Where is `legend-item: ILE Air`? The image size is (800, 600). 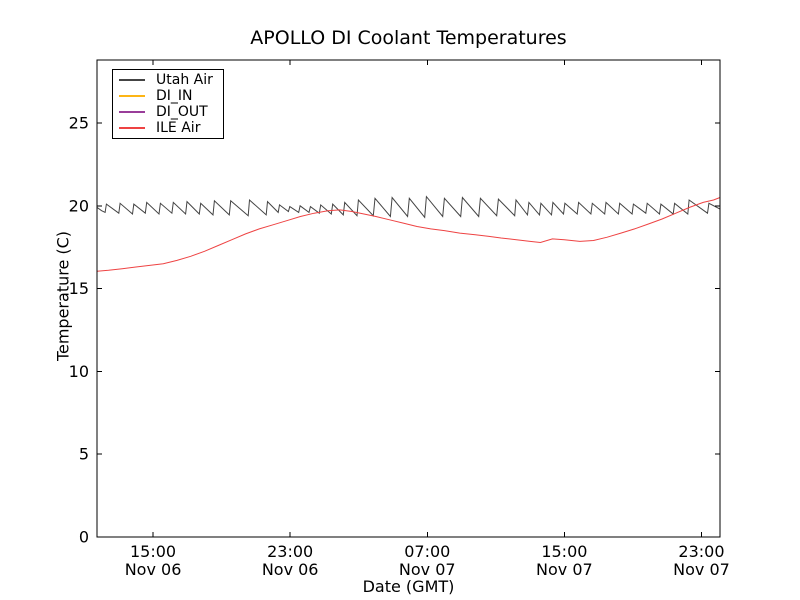 legend-item: ILE Air is located at coordinates (171, 128).